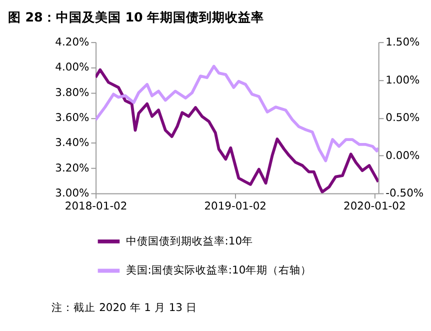  Describe the element at coordinates (403, 41) in the screenshot. I see `y2-tick-label: 1.50%` at that location.